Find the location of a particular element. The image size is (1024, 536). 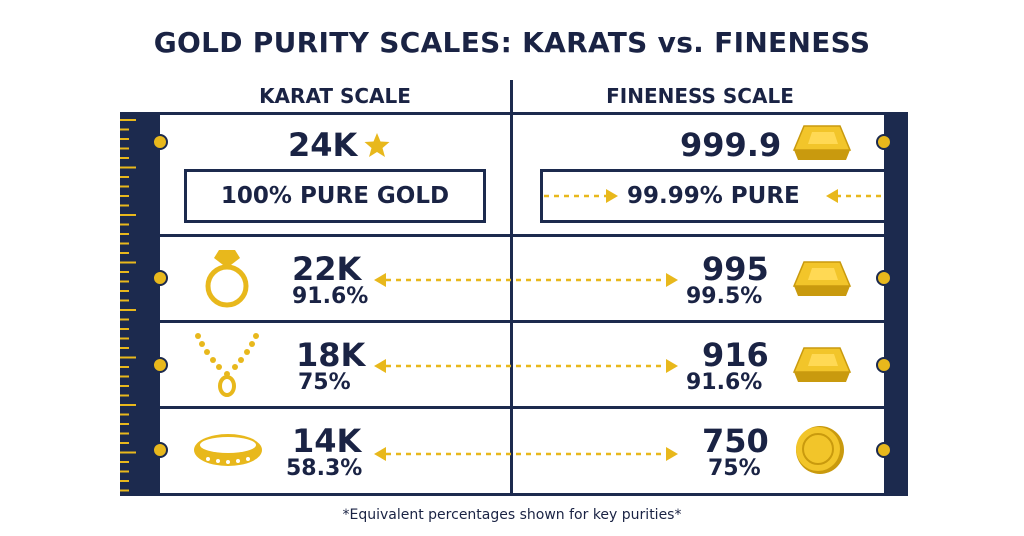

fineness-995-percent: 99.5% is located at coordinates (724, 296).